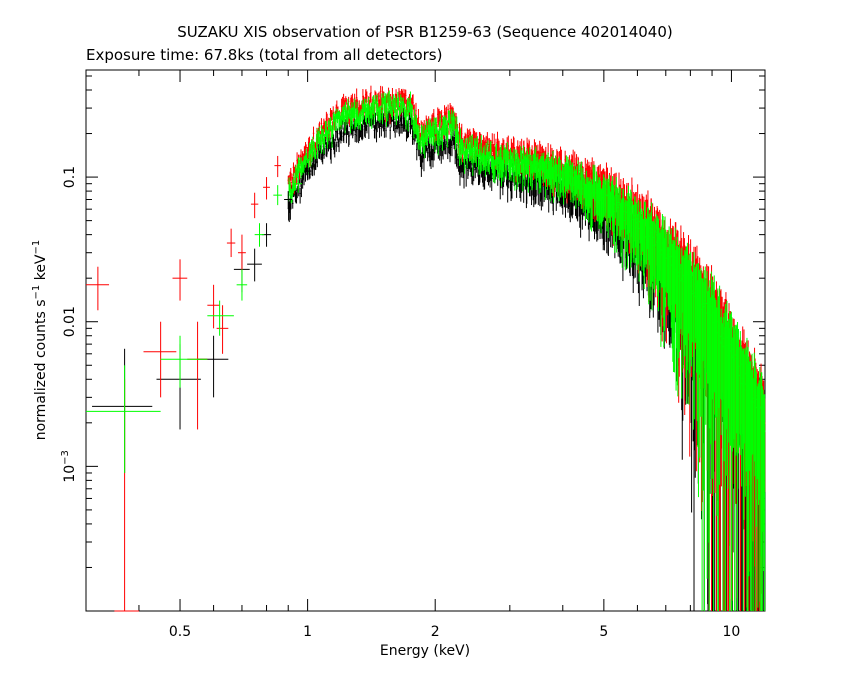 Image resolution: width=850 pixels, height=680 pixels. I want to click on x-tick-label: 5, so click(603, 632).